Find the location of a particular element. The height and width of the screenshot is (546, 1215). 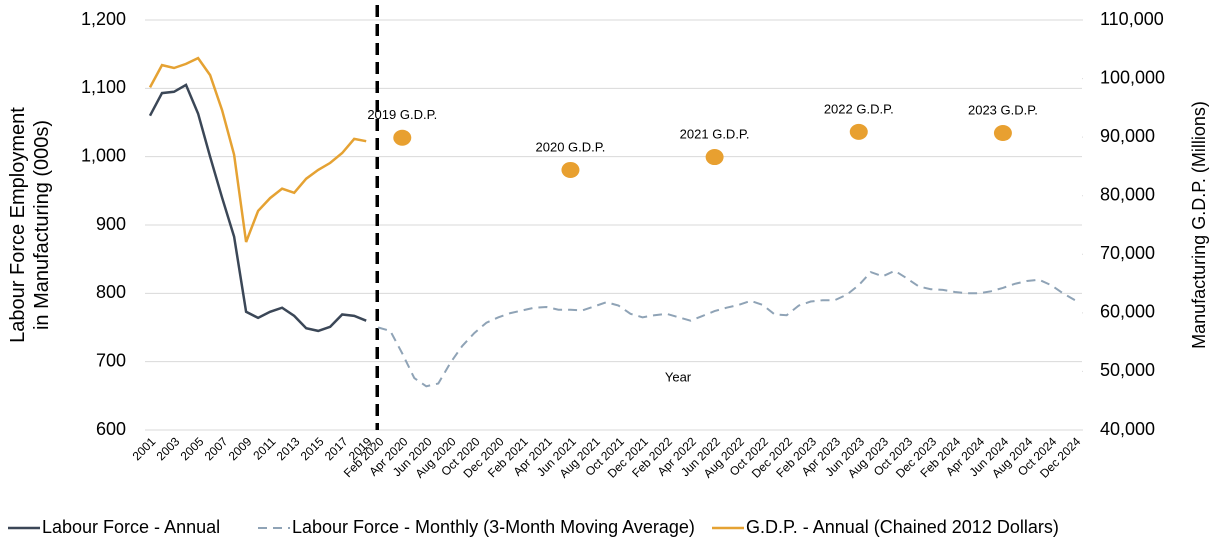

y2-tick-label: 60,000 is located at coordinates (1127, 312).